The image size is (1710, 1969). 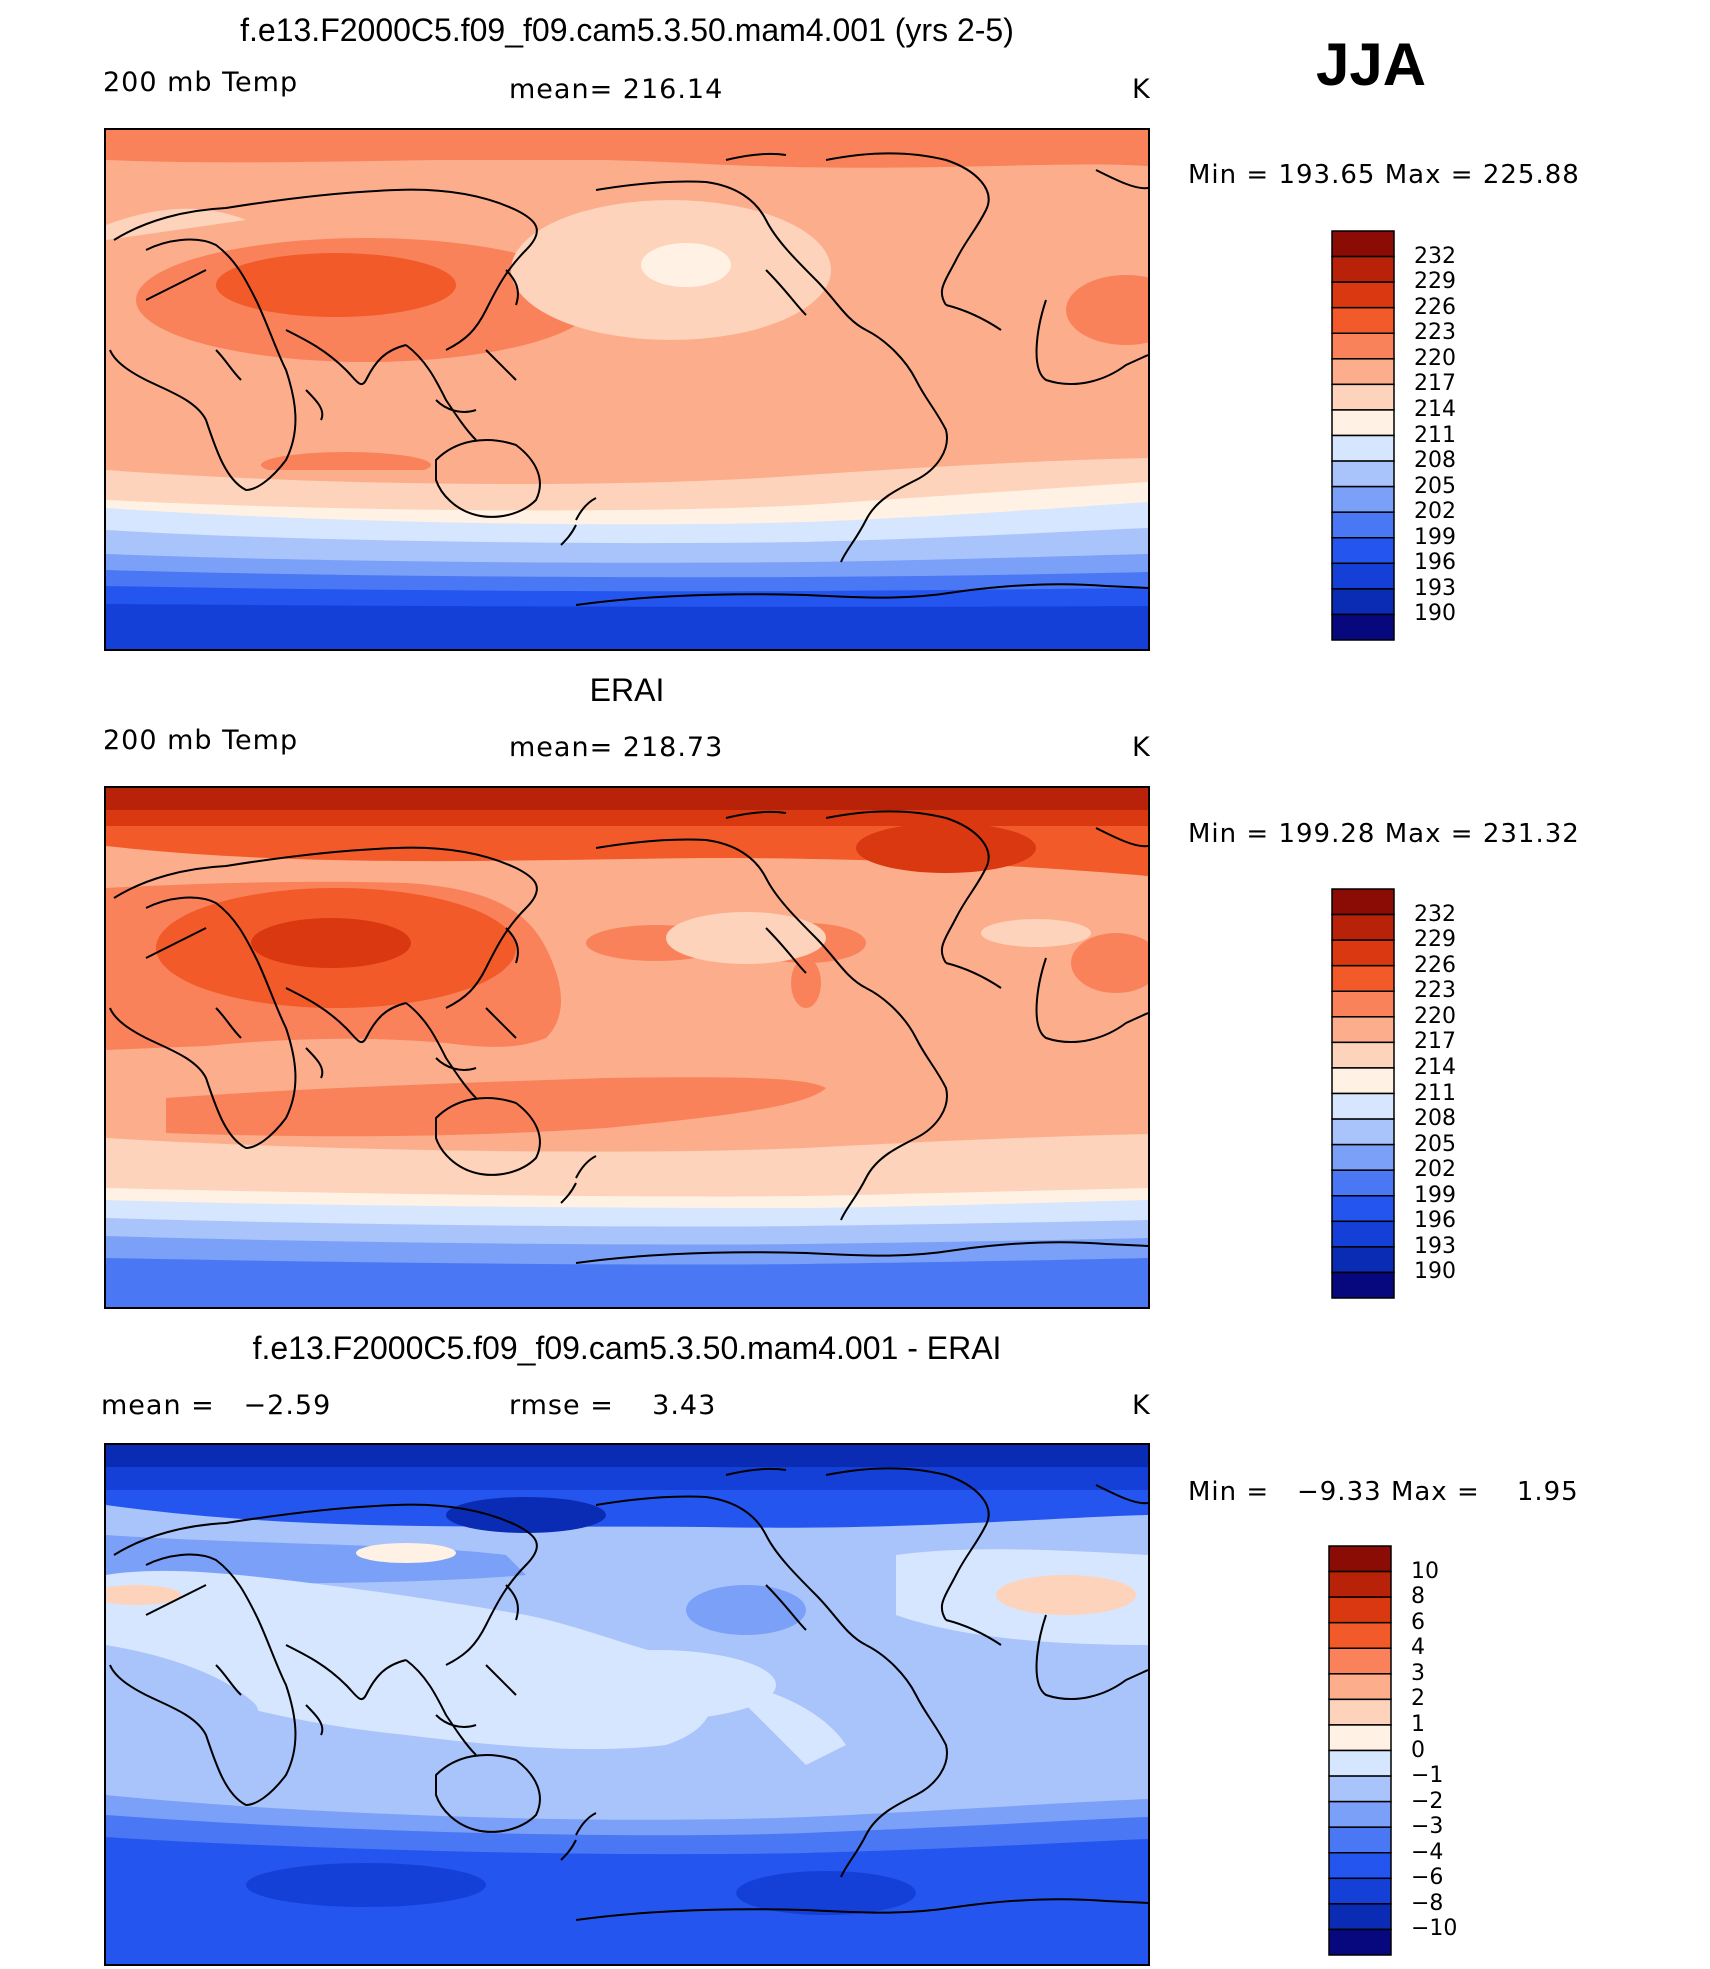 What do you see at coordinates (1435, 435) in the screenshot?
I see `colorbar-tick-label: 211` at bounding box center [1435, 435].